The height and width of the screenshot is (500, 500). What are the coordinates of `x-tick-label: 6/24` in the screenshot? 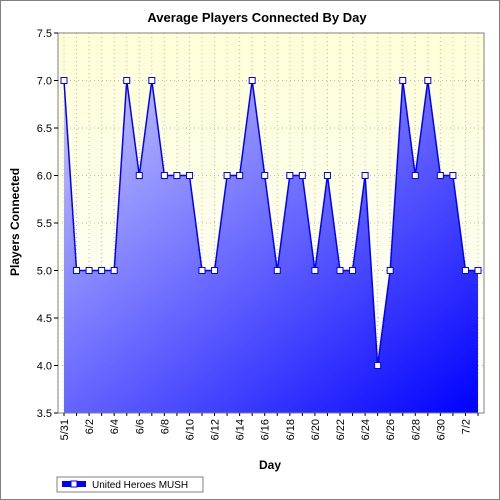 It's located at (366, 429).